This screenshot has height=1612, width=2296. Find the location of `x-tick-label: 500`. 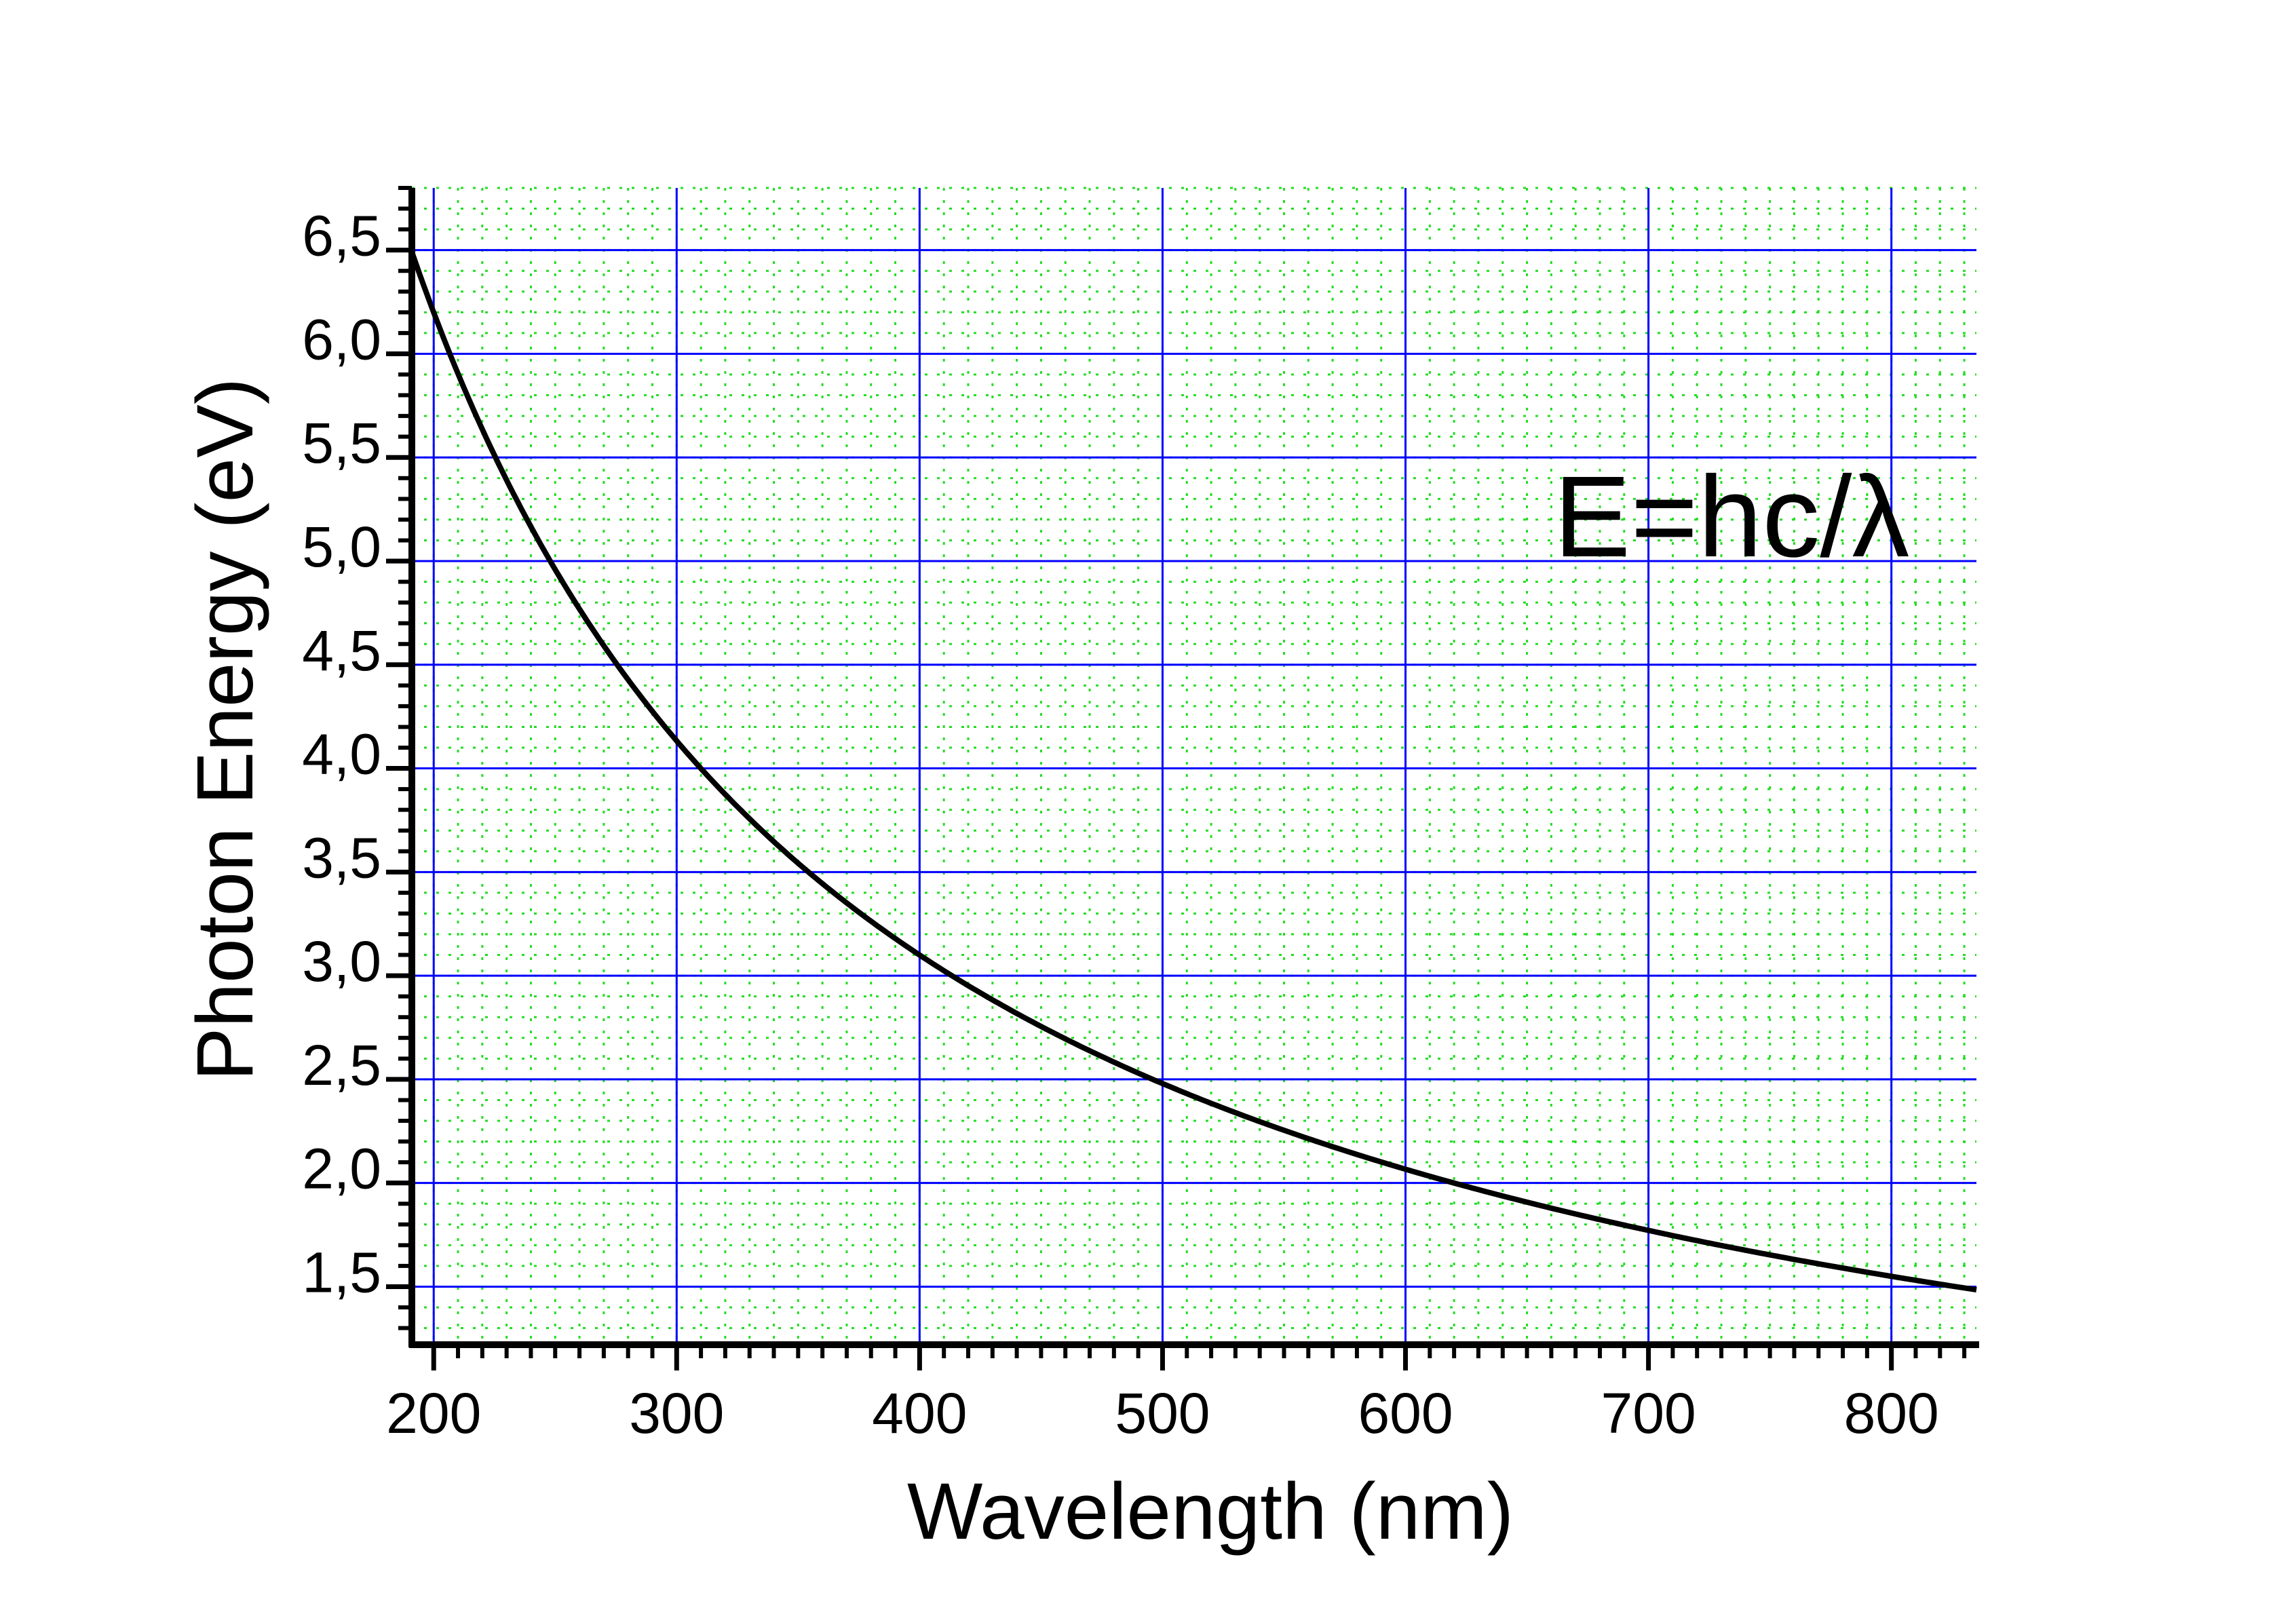

x-tick-label: 500 is located at coordinates (1162, 1413).